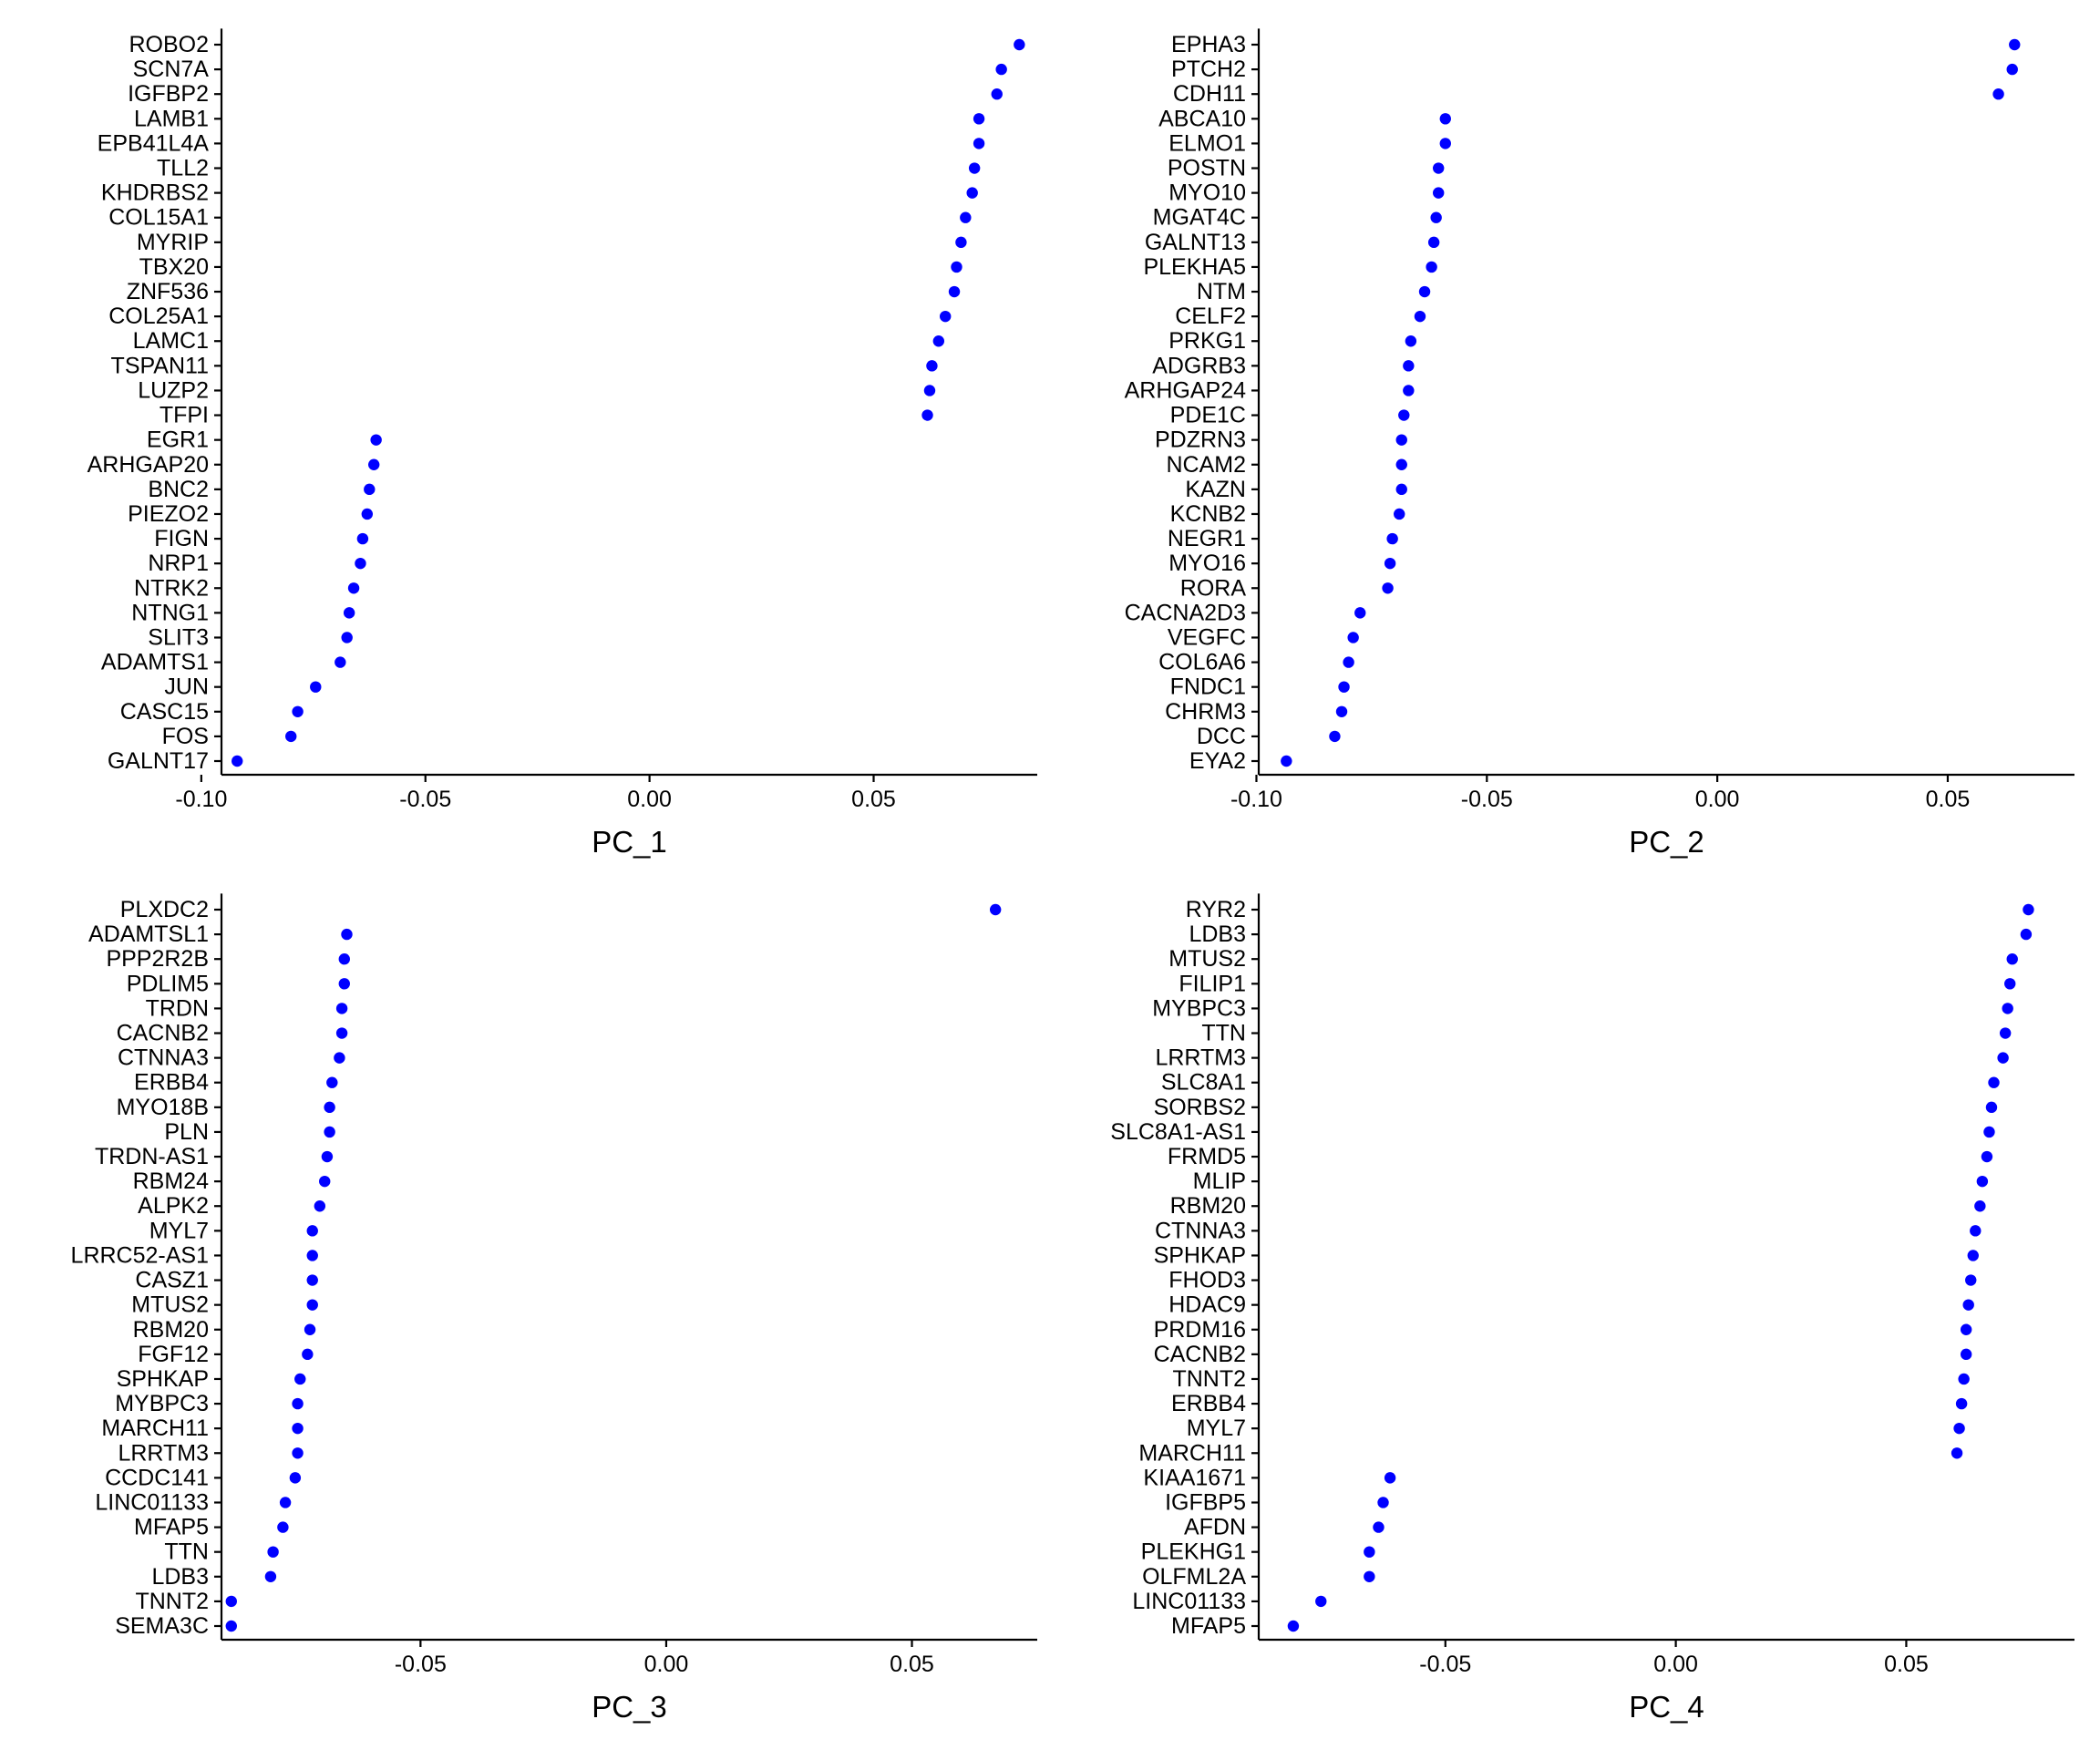 Image resolution: width=2100 pixels, height=1750 pixels. Describe the element at coordinates (1213, 983) in the screenshot. I see `gene-label: FILIP1` at that location.